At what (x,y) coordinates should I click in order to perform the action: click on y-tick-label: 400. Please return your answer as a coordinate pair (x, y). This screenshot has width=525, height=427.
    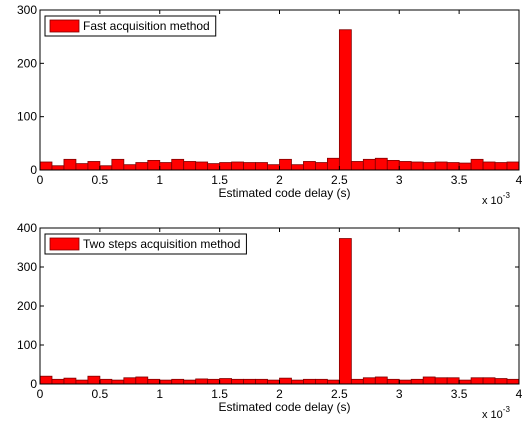
    Looking at the image, I should click on (27, 228).